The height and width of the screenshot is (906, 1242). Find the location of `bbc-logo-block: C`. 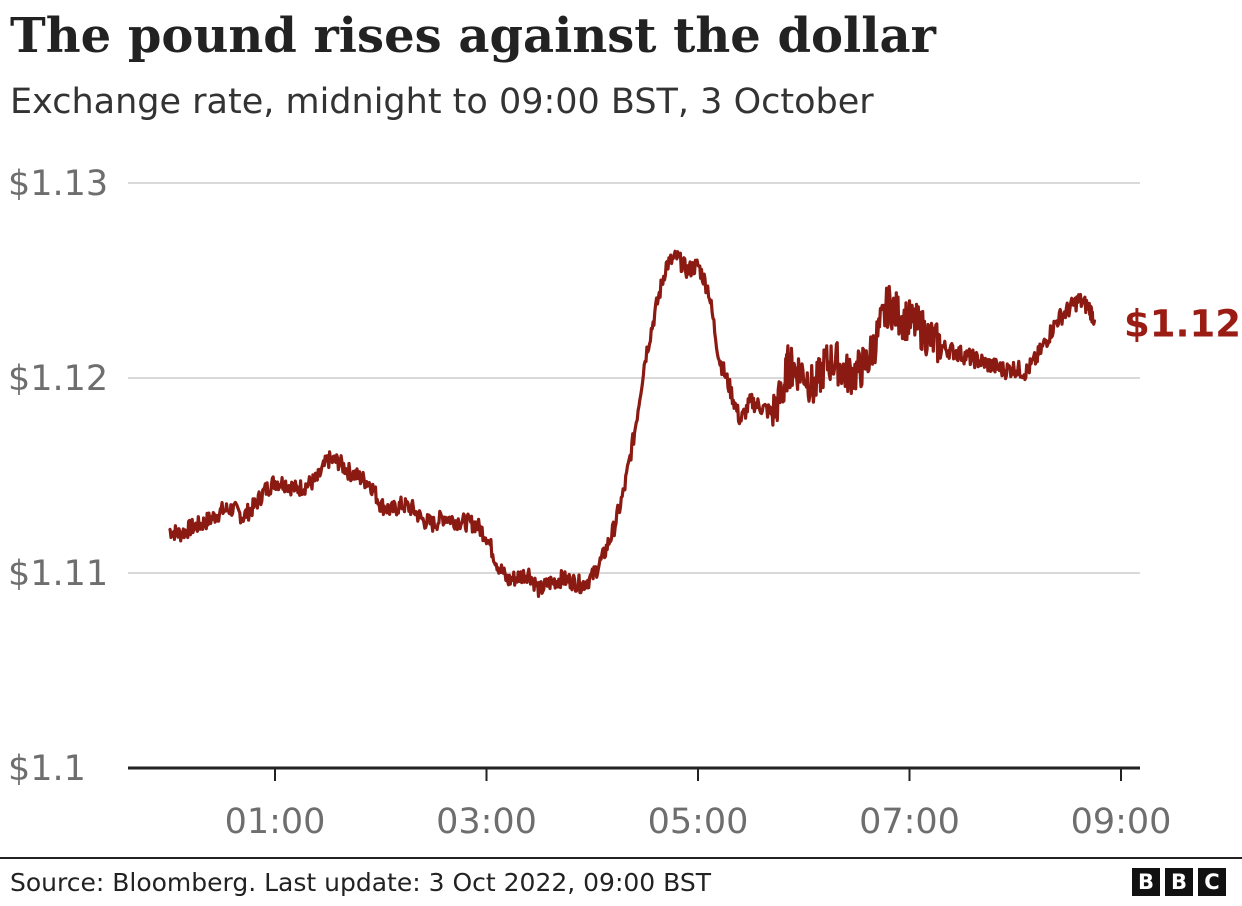

bbc-logo-block: C is located at coordinates (1212, 882).